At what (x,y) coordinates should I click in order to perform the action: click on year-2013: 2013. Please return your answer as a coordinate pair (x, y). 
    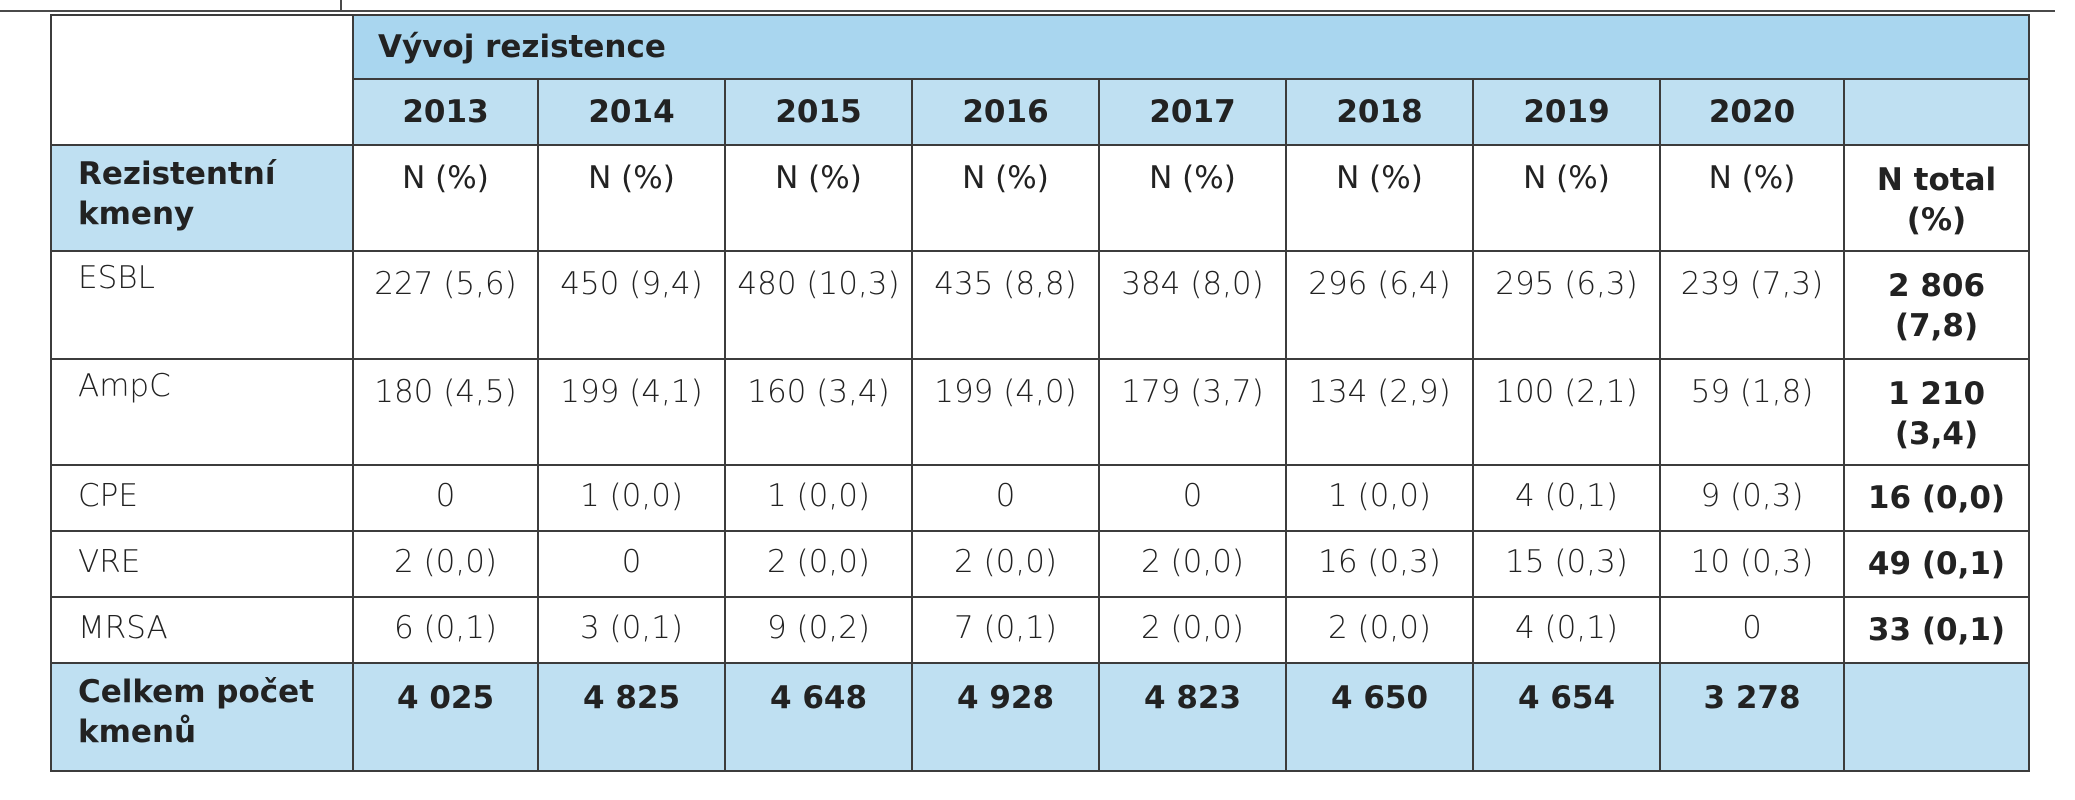
    Looking at the image, I should click on (445, 112).